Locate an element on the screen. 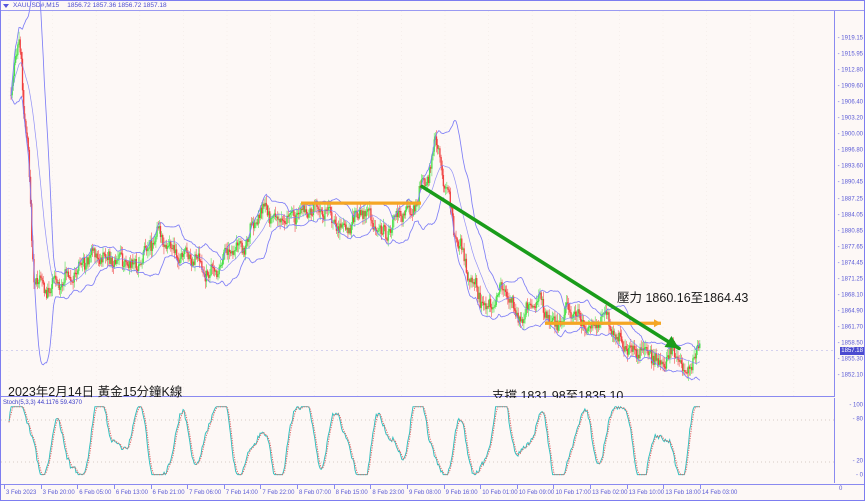 Image resolution: width=865 pixels, height=501 pixels. stochastic-level-lines is located at coordinates (417, 441).